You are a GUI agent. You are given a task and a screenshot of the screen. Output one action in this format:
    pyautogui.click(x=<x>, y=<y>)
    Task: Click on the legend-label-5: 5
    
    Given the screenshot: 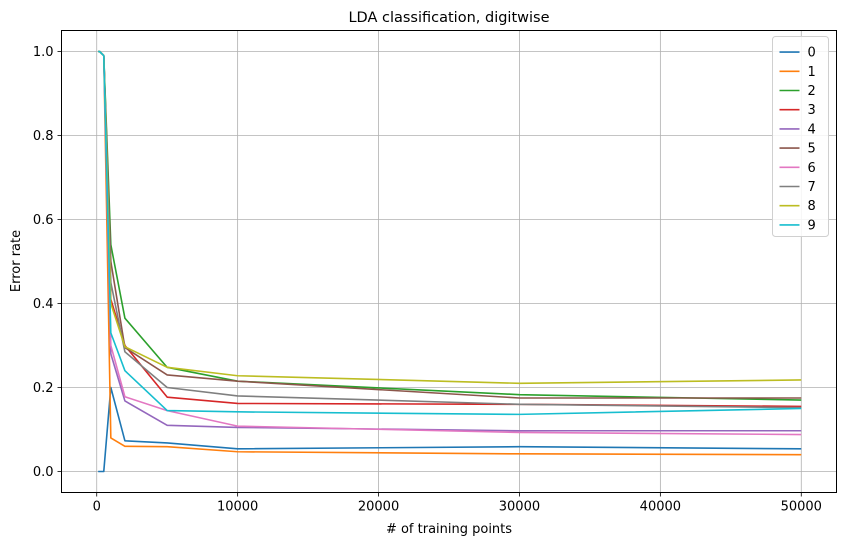 What is the action you would take?
    pyautogui.click(x=812, y=149)
    